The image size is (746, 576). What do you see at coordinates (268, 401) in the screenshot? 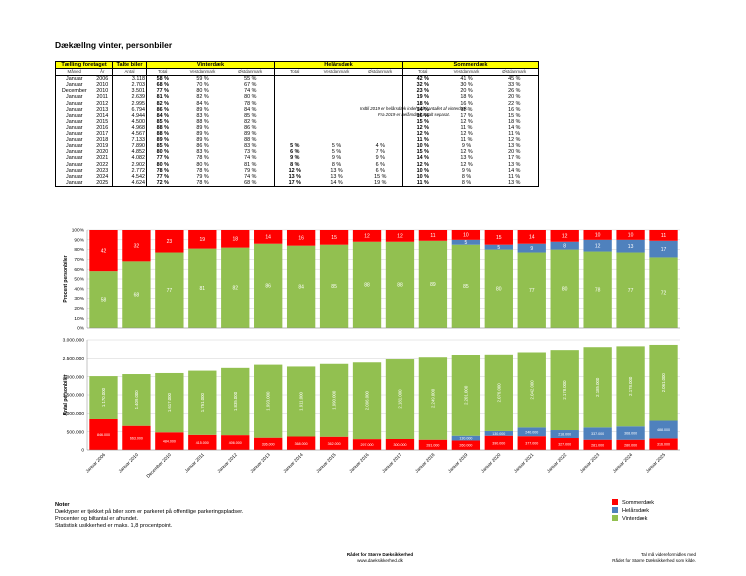
I see `bar-value-label: 1.993.000` at bounding box center [268, 401].